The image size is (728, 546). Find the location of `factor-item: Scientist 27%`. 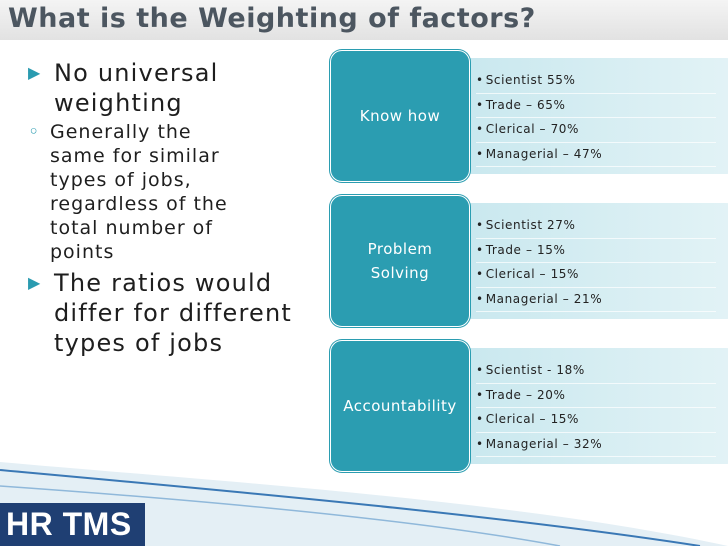

factor-item: Scientist 27% is located at coordinates (596, 226).